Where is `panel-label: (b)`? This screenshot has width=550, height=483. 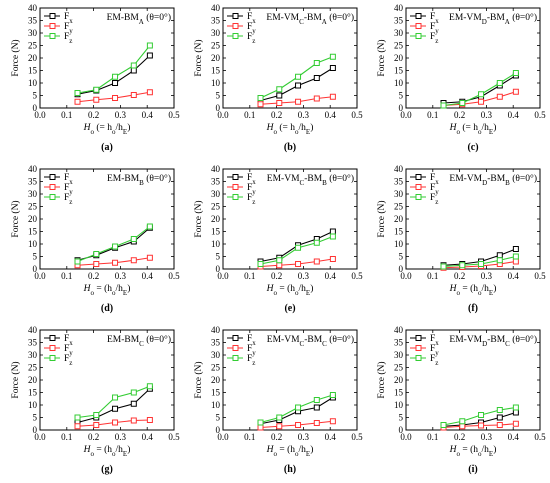 panel-label: (b) is located at coordinates (290, 147).